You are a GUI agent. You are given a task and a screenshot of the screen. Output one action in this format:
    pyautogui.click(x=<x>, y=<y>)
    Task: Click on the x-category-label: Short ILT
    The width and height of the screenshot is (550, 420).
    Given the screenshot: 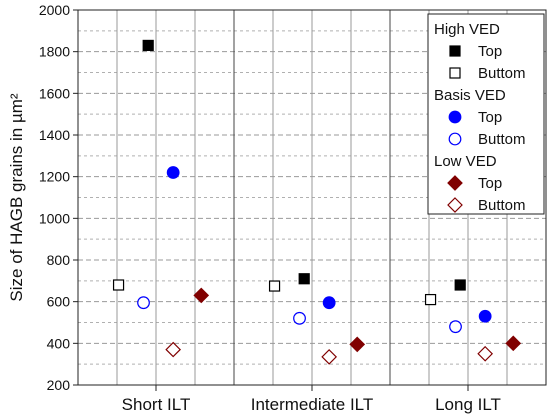 What is the action you would take?
    pyautogui.click(x=156, y=404)
    